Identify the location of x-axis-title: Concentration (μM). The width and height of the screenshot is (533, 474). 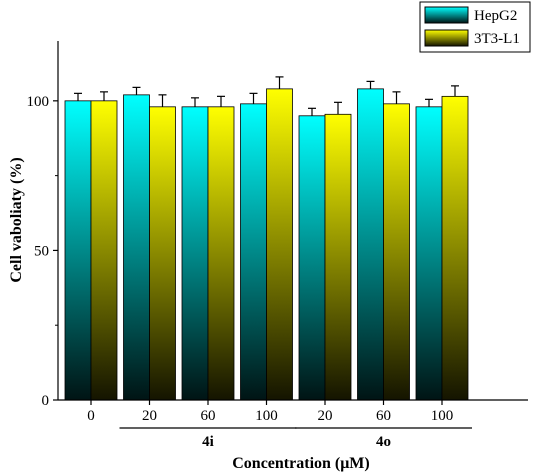
(300, 463).